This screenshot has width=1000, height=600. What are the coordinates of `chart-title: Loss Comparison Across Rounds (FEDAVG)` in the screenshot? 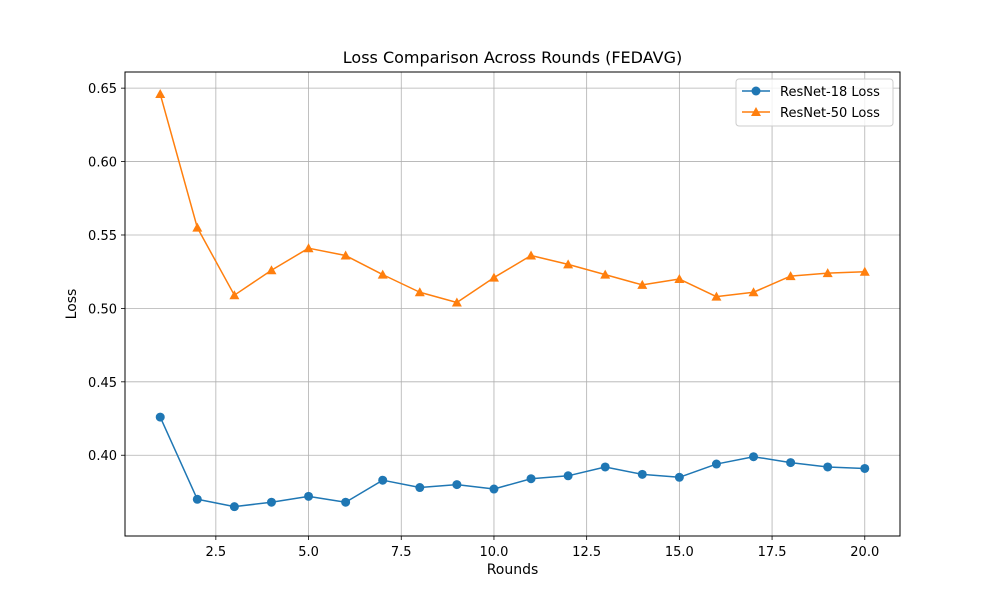 It's located at (512, 57).